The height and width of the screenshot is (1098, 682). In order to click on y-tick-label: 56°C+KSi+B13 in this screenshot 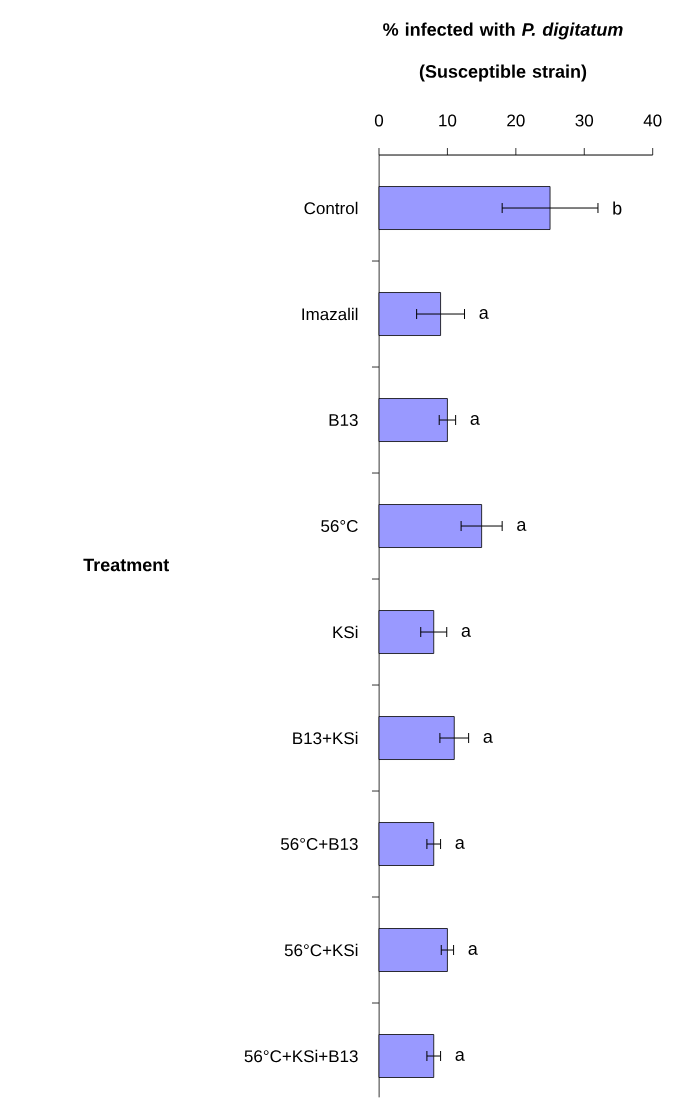, I will do `click(301, 1056)`.